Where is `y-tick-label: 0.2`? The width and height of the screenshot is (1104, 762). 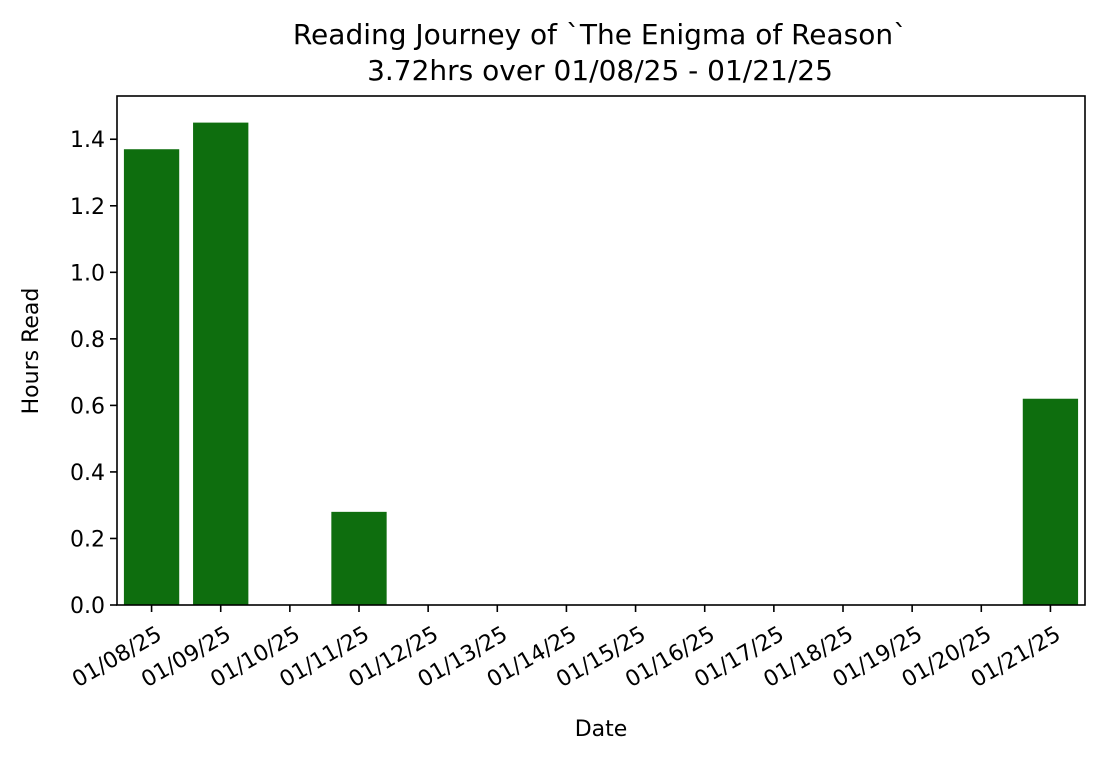 y-tick-label: 0.2 is located at coordinates (87, 539).